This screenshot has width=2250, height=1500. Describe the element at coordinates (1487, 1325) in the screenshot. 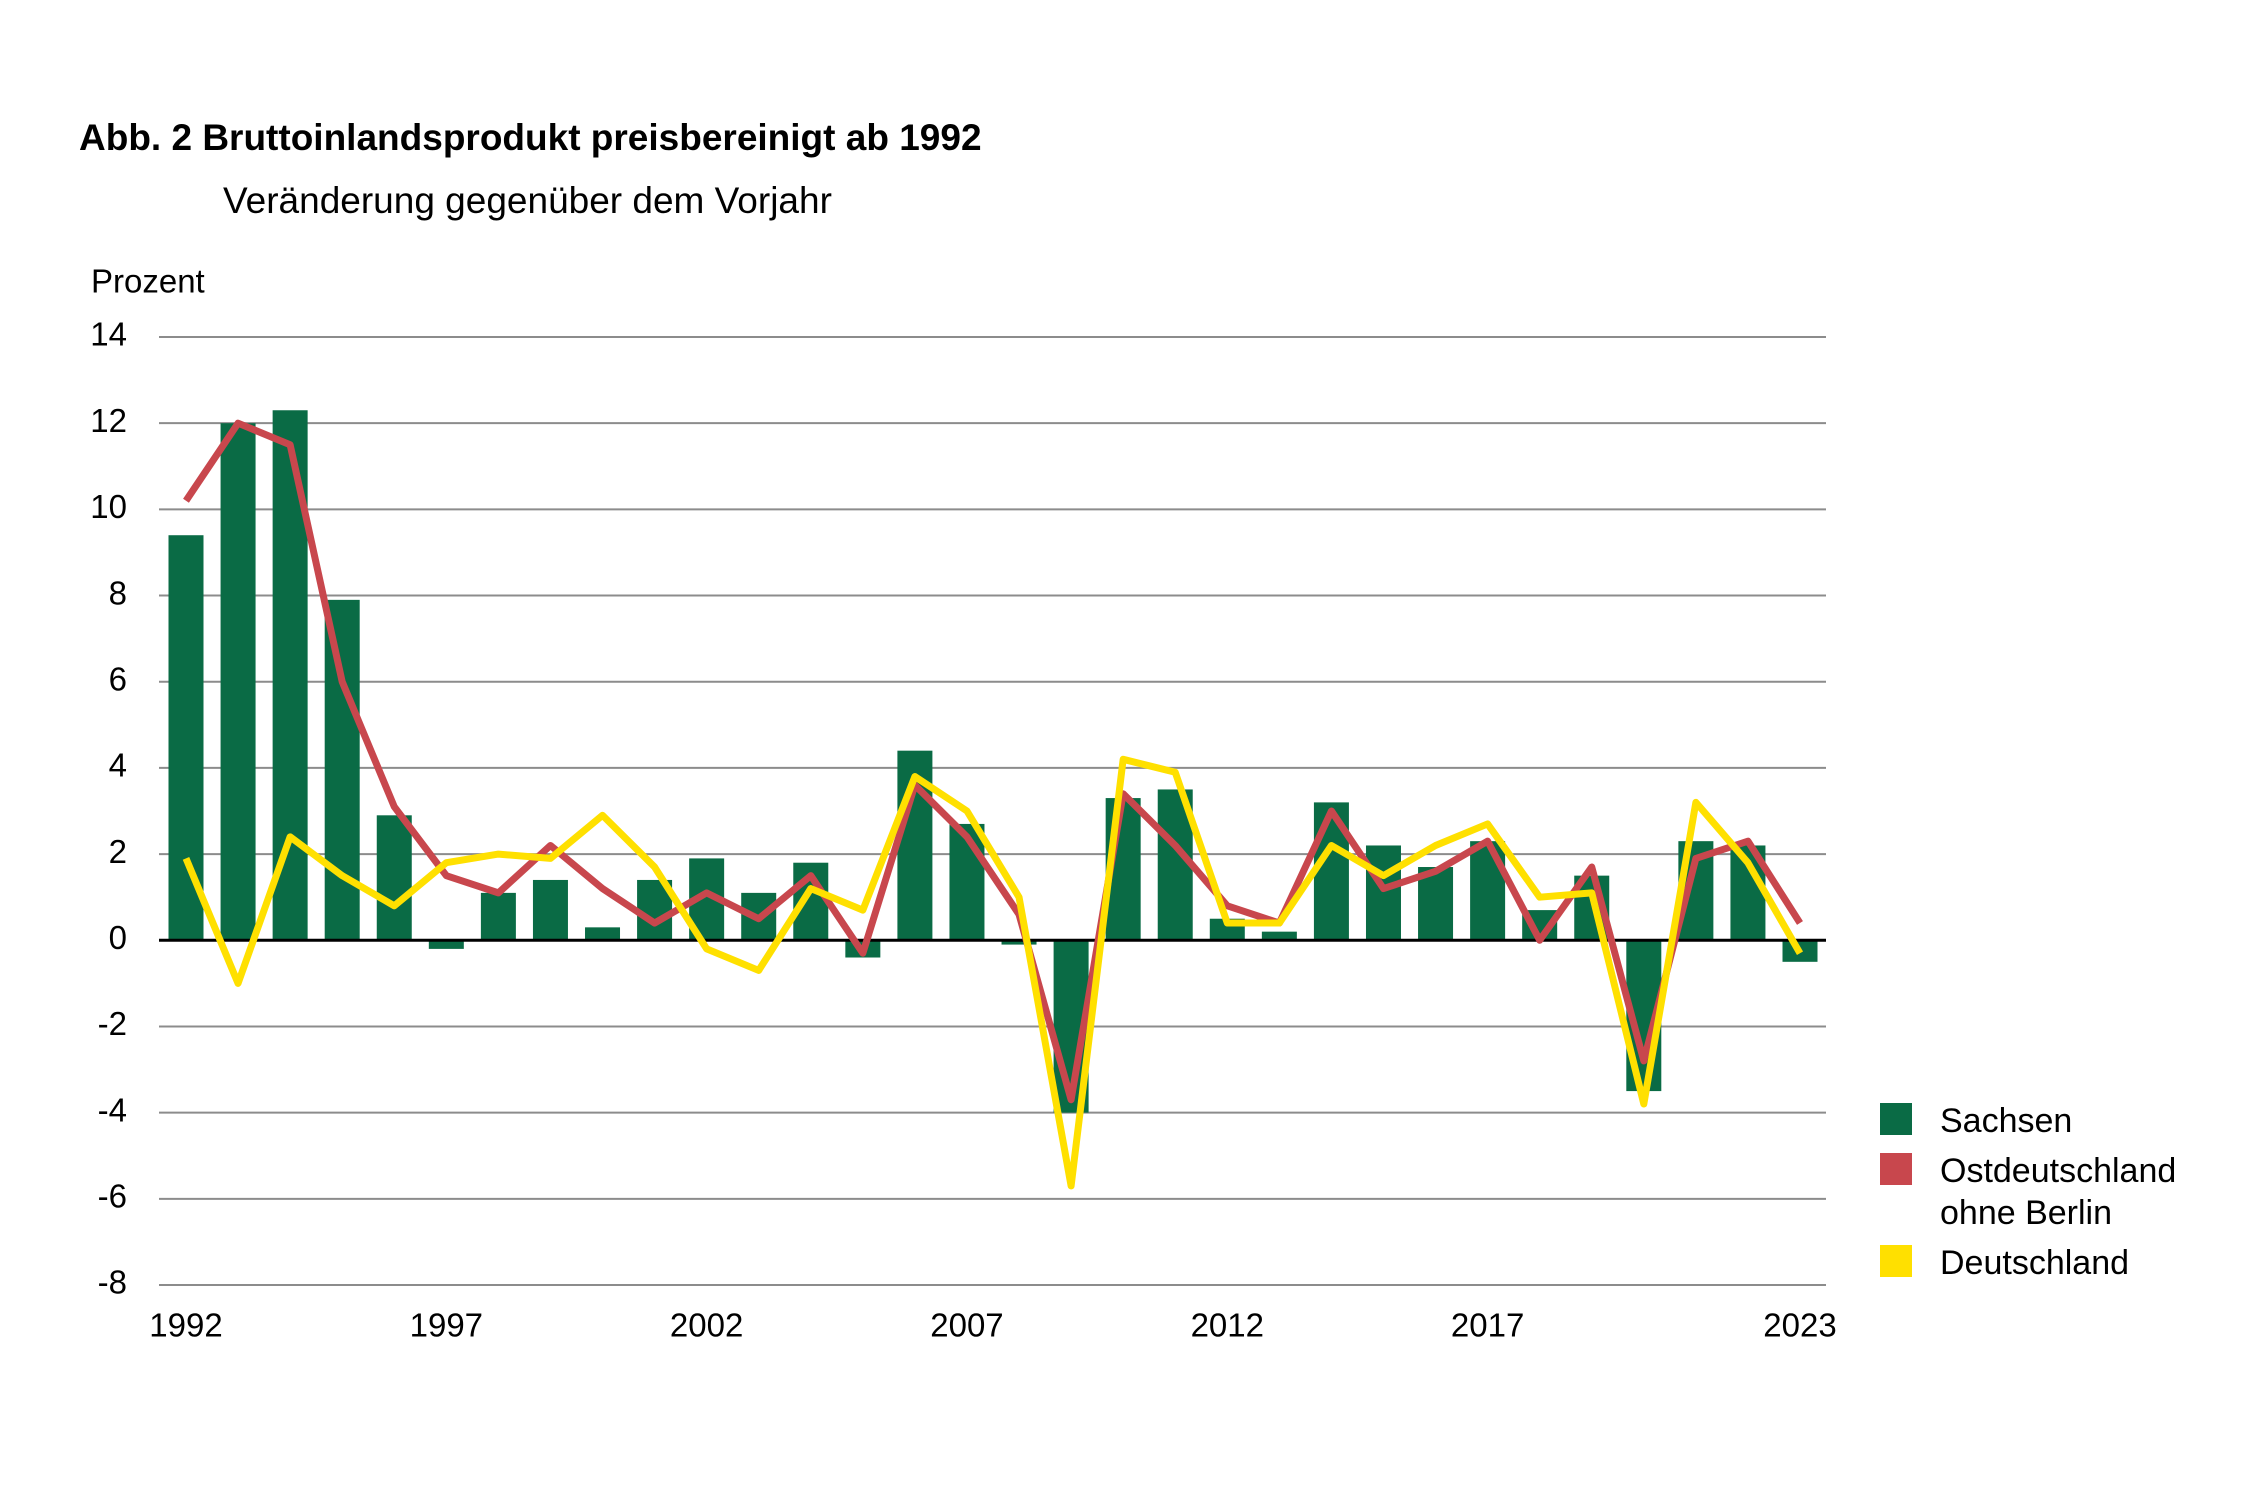

I see `x-tick-label: 2017` at that location.